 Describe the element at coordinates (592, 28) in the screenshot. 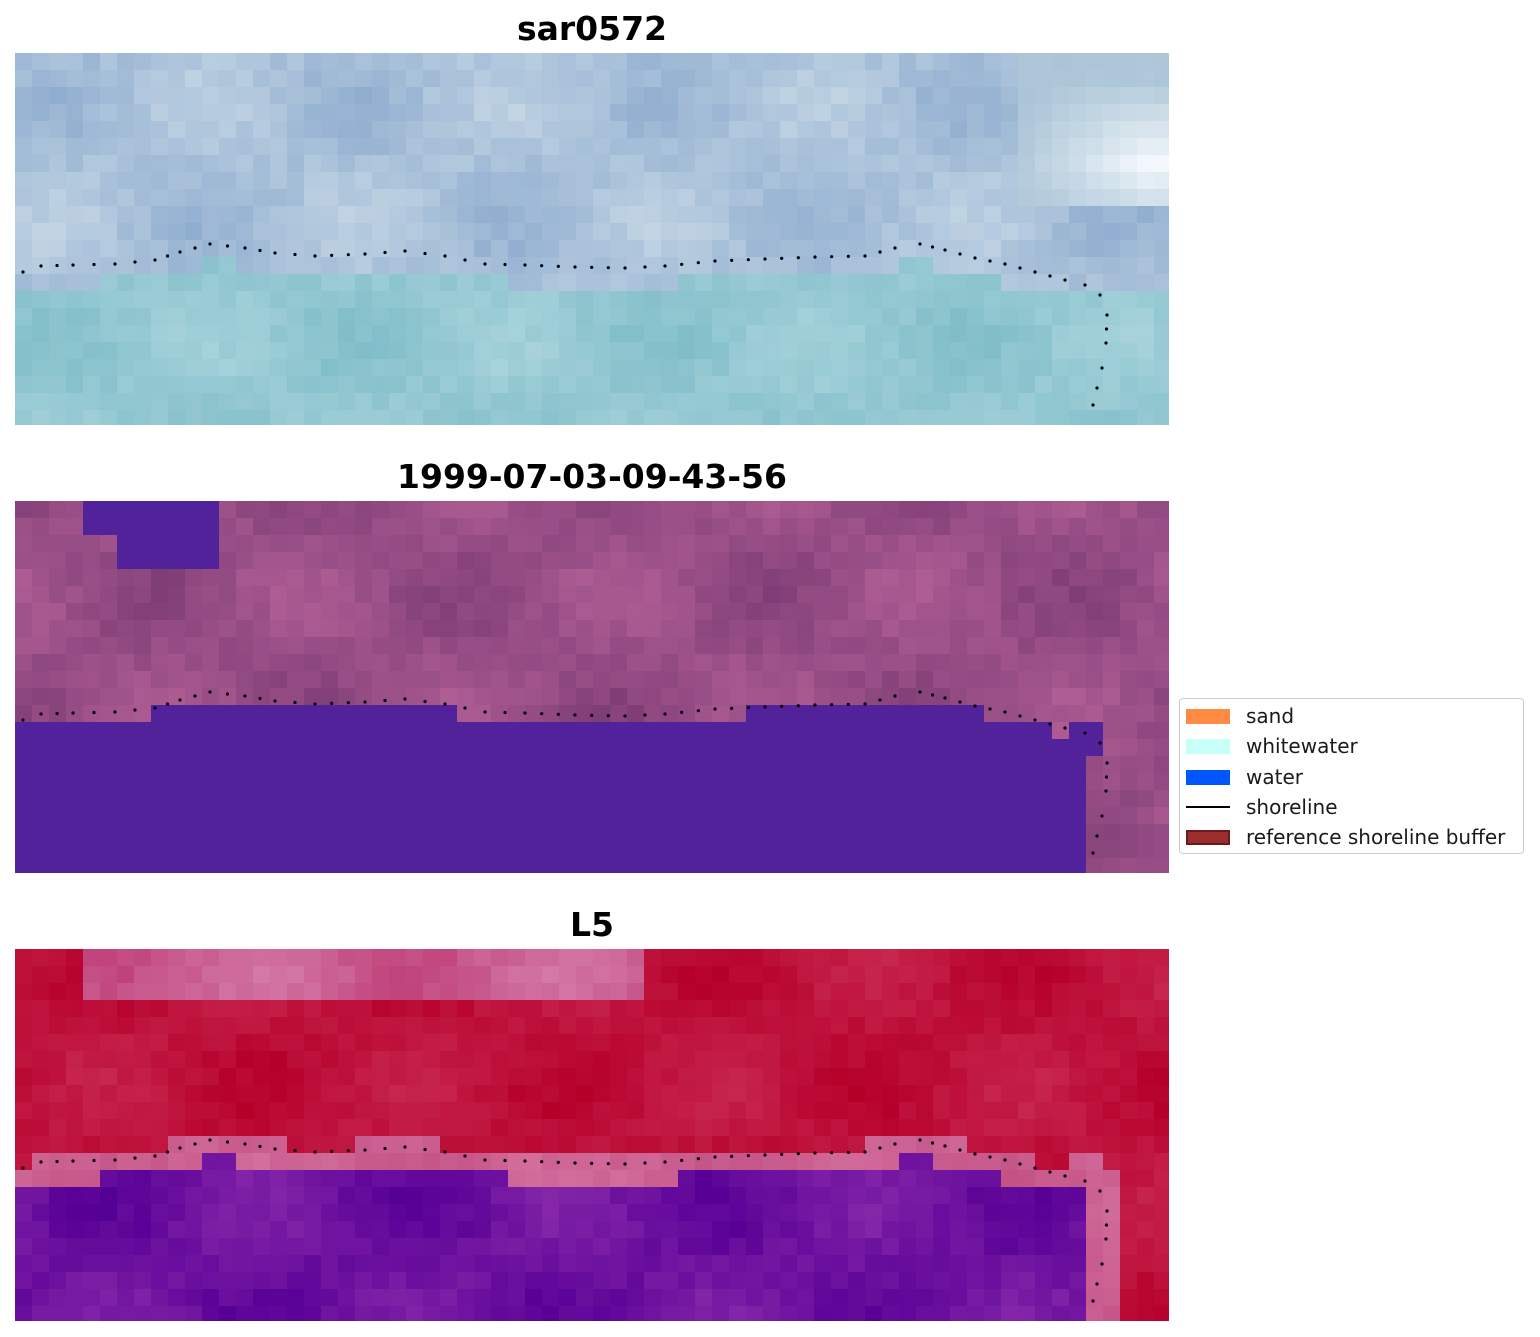

I see `panel-title: sar0572` at that location.